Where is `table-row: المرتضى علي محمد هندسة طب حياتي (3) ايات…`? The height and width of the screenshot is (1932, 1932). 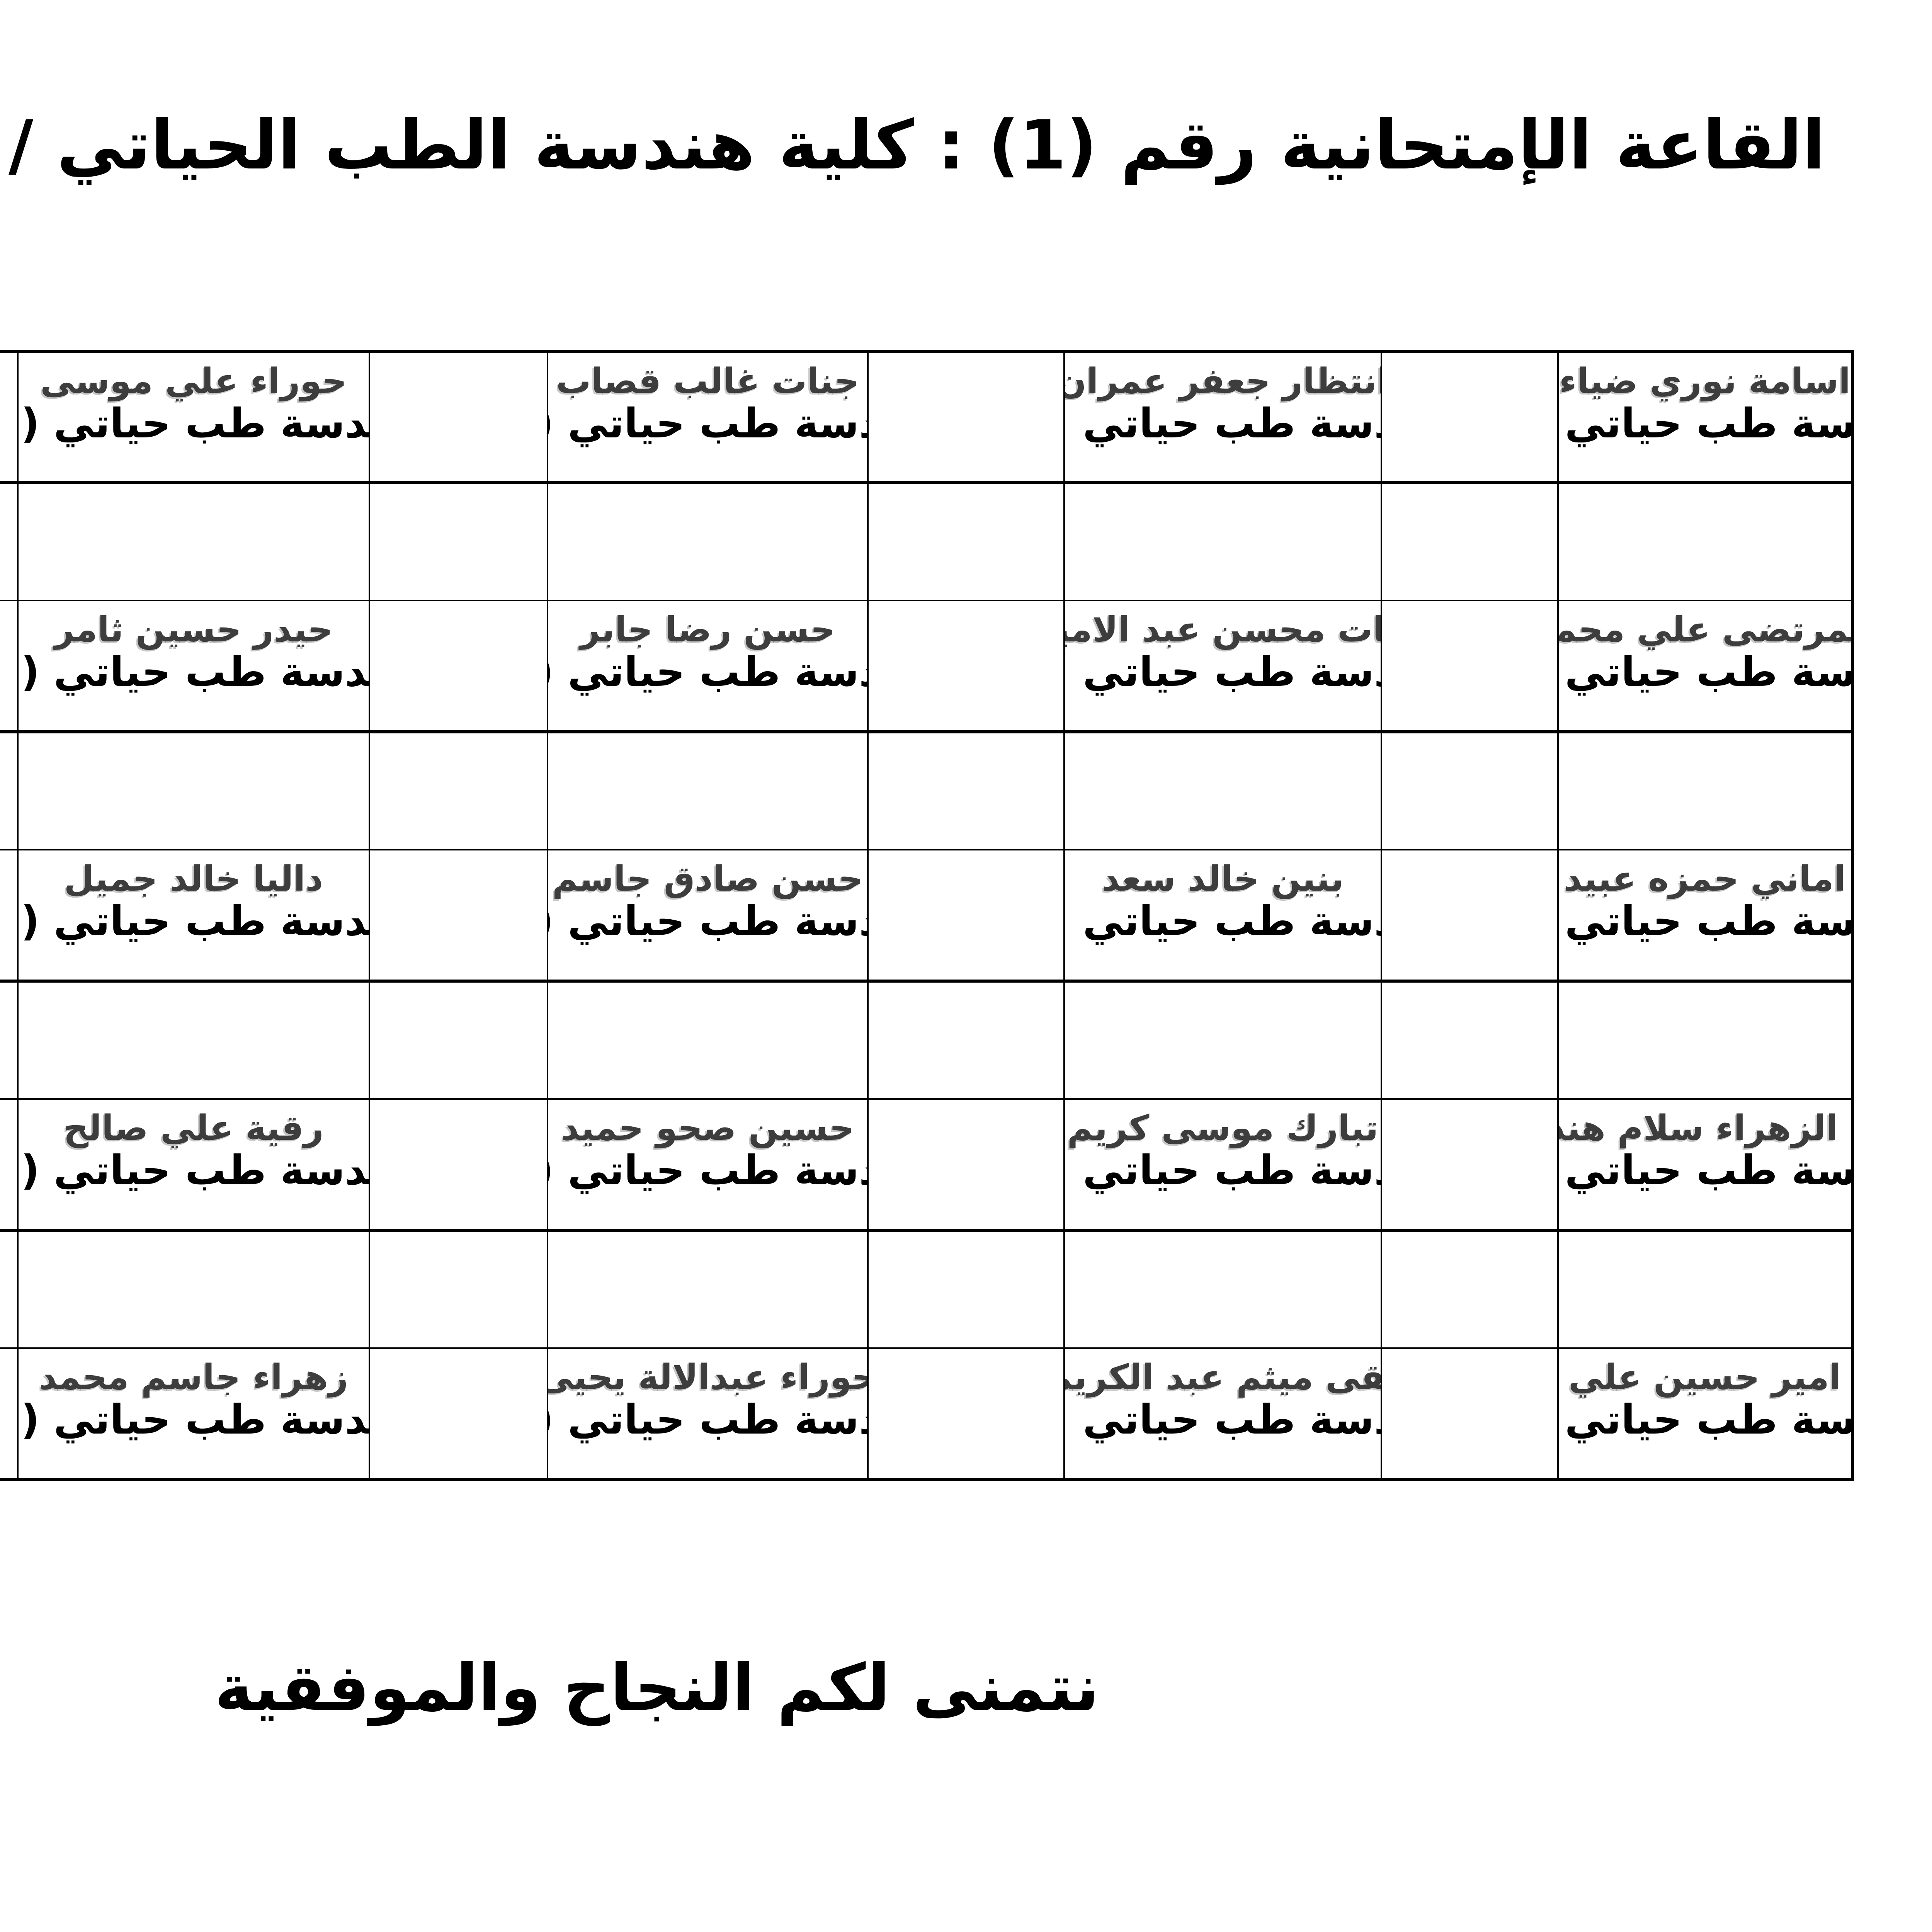
table-row: المرتضى علي محمد هندسة طب حياتي (3) ايات… is located at coordinates (927, 667).